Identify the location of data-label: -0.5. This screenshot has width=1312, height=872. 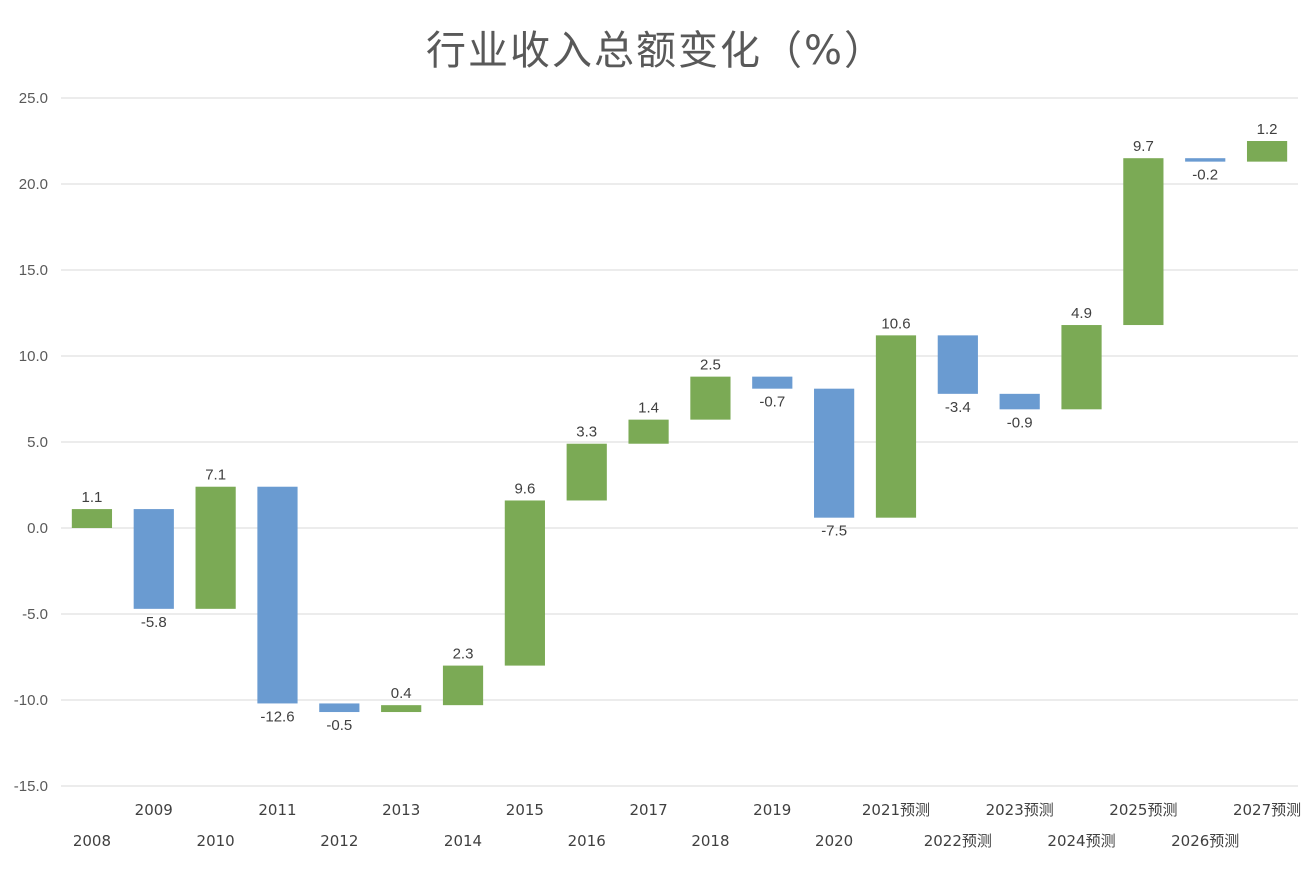
(339, 725).